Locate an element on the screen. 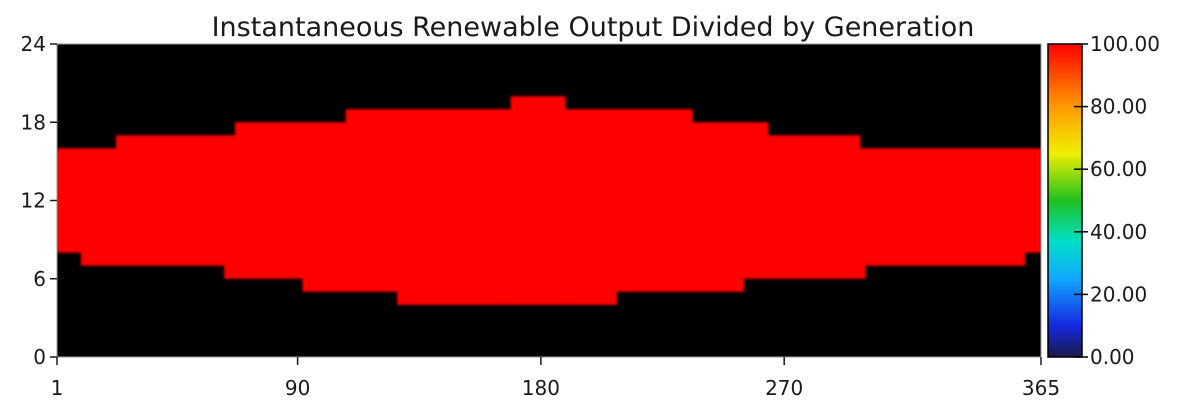 This screenshot has height=405, width=1183. colorbar-tick-label: 0.00 is located at coordinates (1112, 357).